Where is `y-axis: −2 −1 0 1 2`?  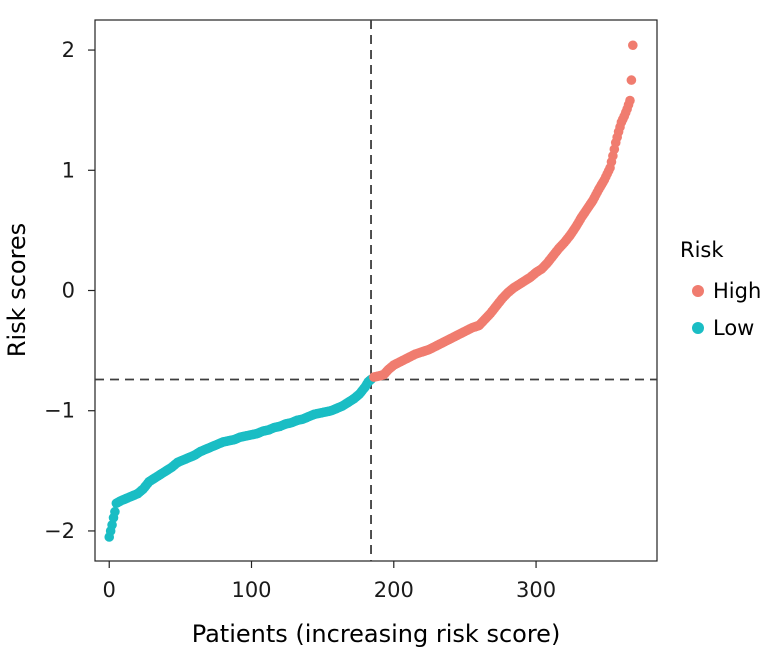
y-axis: −2 −1 0 1 2 is located at coordinates (69, 290).